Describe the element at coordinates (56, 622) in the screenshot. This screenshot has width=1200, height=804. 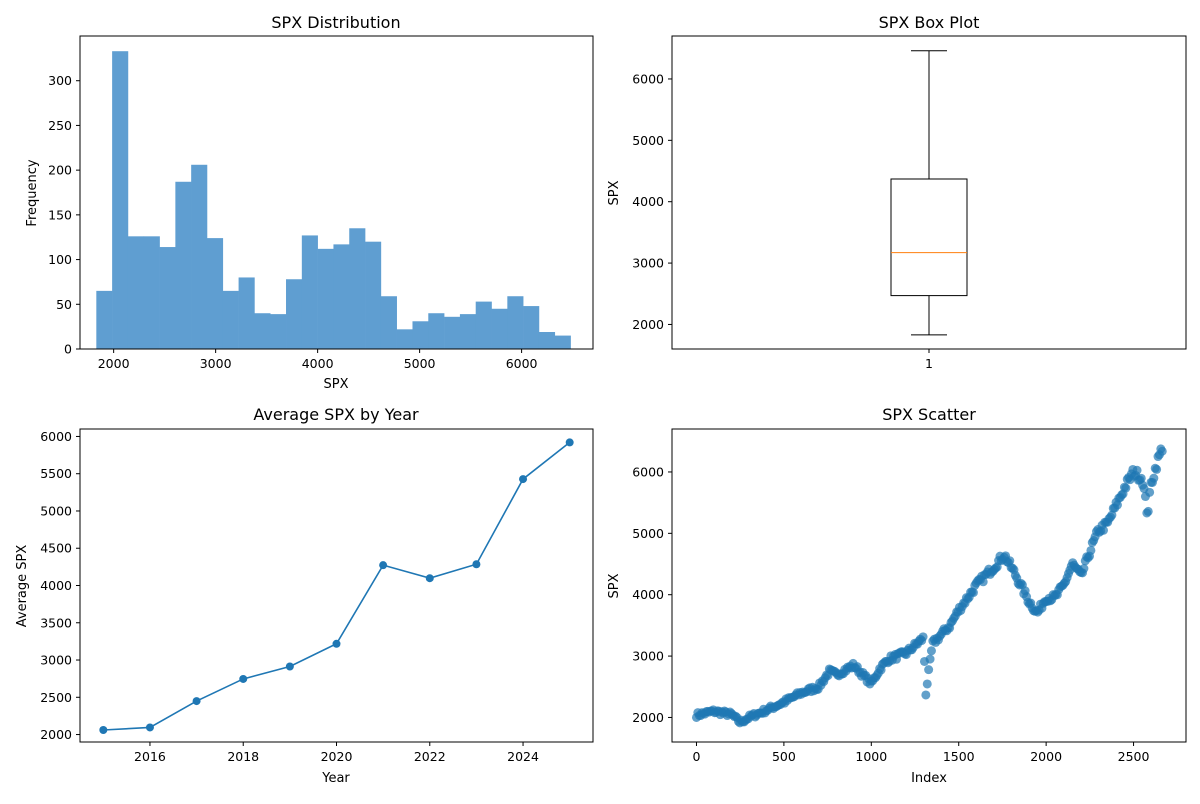
I see `line-ytick-label: 3500` at that location.